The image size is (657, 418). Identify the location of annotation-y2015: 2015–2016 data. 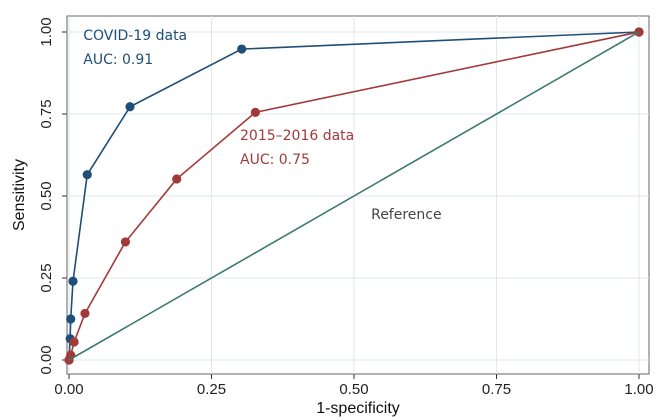
(297, 136).